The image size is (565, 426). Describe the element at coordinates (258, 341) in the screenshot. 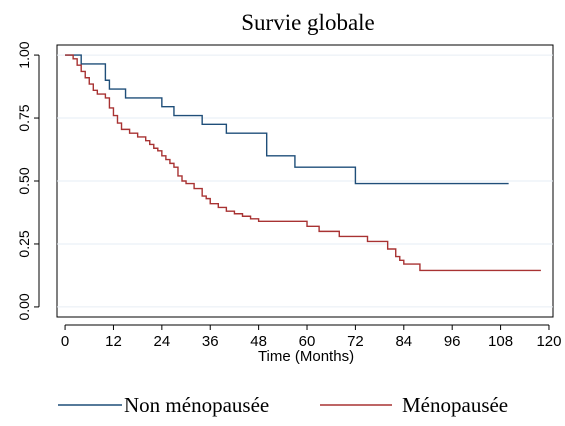

I see `x-tick-label-4: 48` at that location.